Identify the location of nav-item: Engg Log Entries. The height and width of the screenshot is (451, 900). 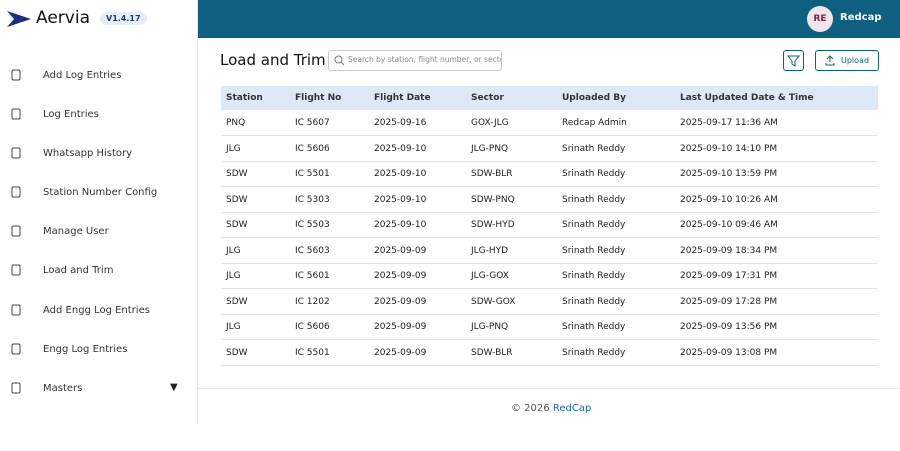
(68, 349).